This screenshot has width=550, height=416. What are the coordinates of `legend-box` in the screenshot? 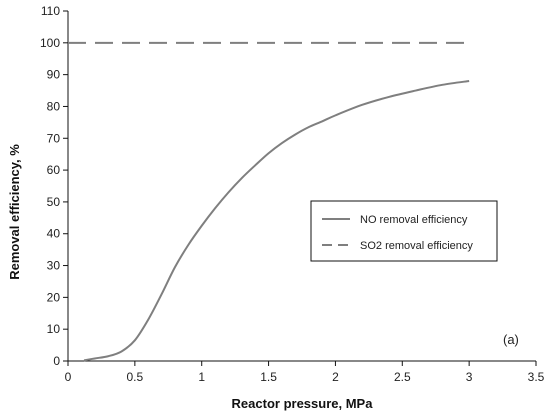 It's located at (404, 231).